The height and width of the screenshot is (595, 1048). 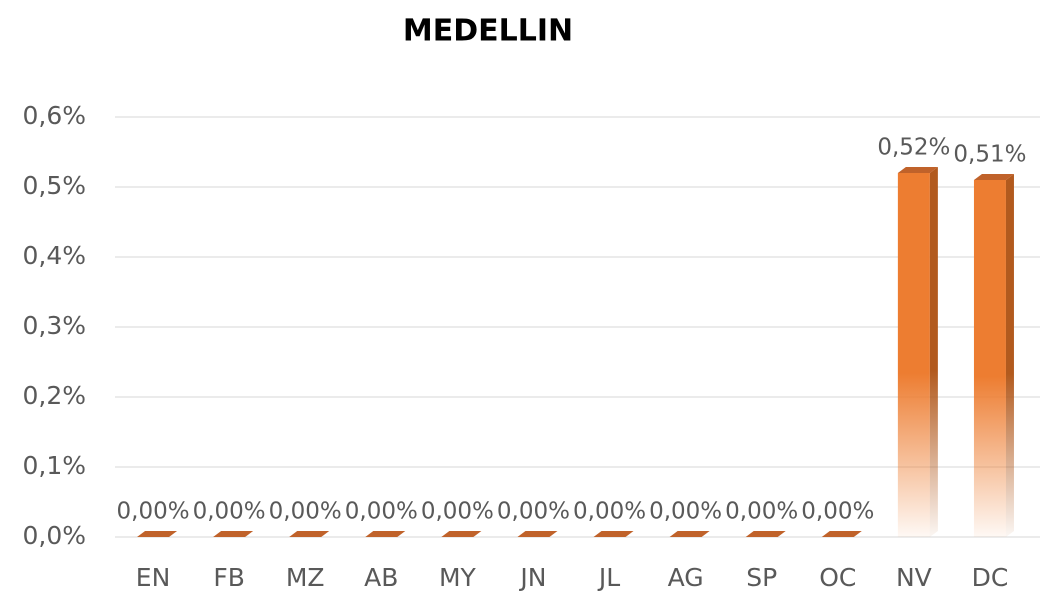 I want to click on y-tick-label: 0,6%, so click(x=54, y=115).